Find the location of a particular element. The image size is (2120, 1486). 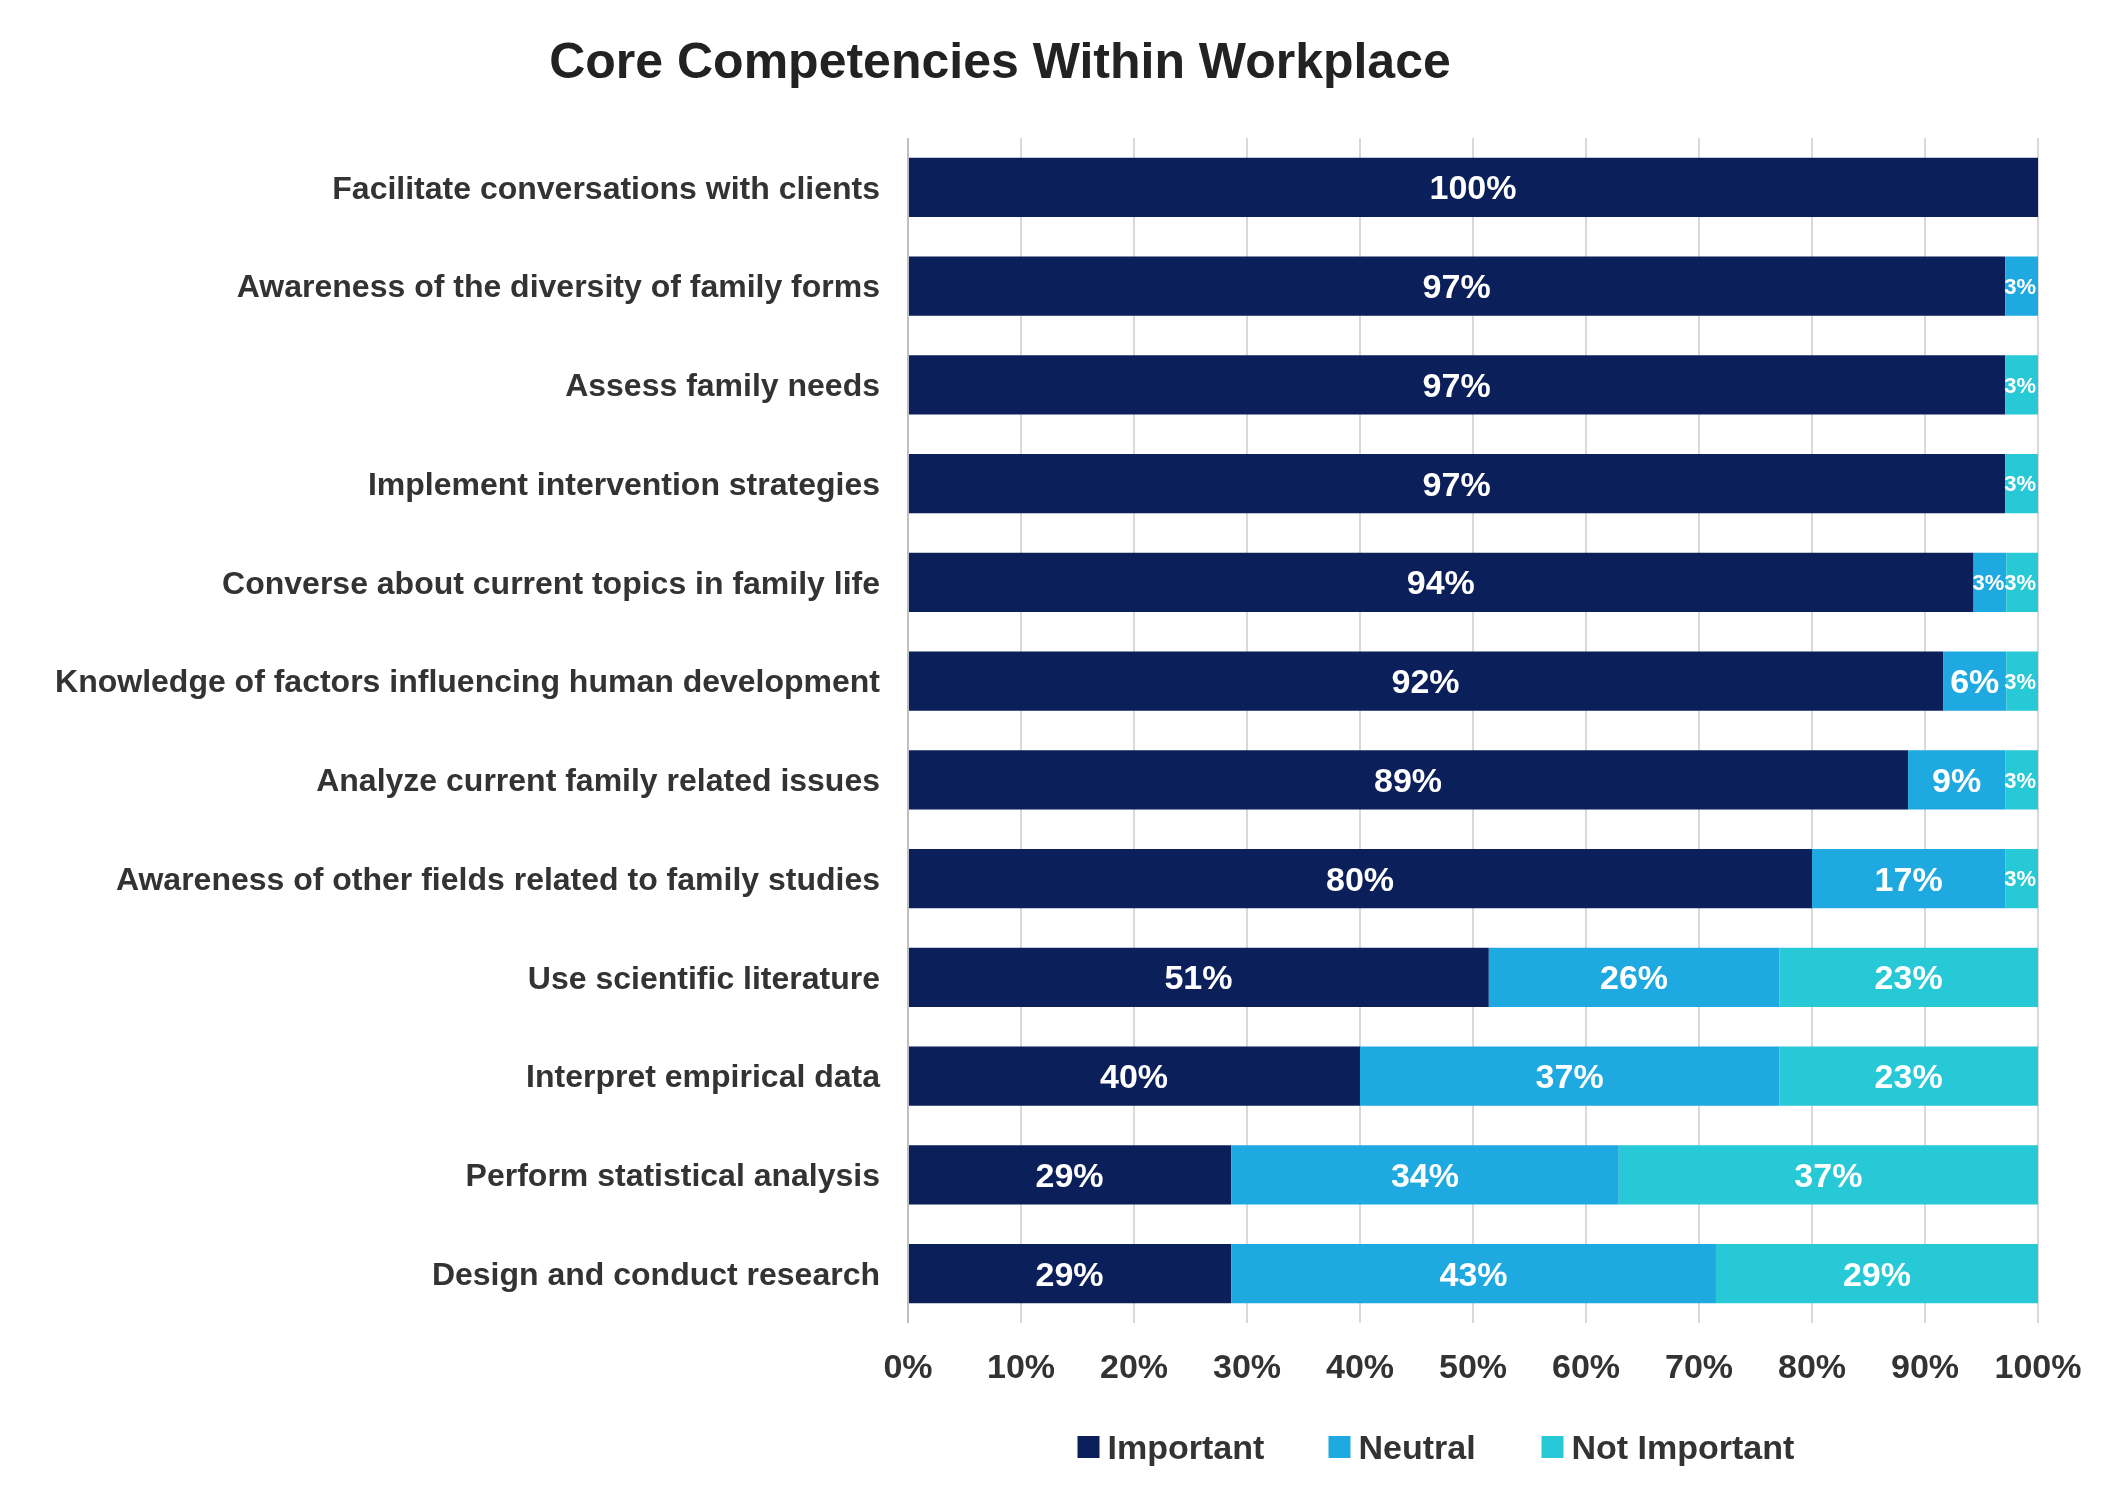

data-label: 51% is located at coordinates (1198, 977).